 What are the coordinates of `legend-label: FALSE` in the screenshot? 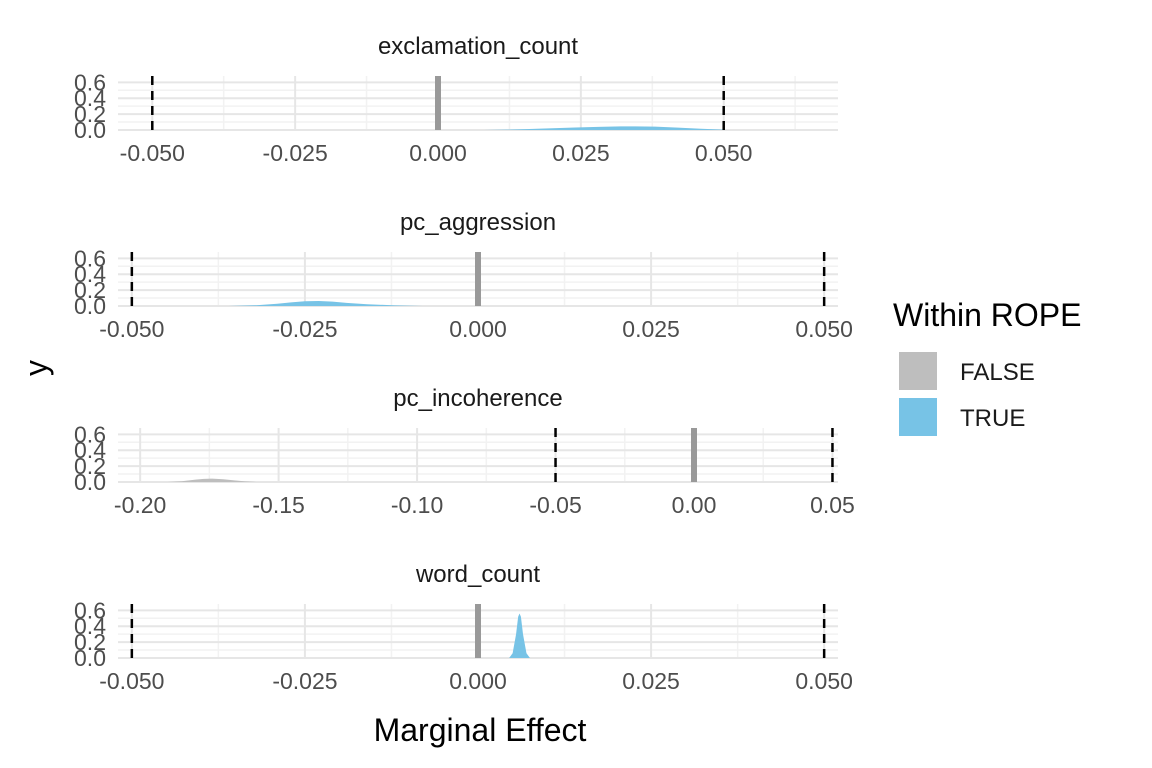 It's located at (997, 372).